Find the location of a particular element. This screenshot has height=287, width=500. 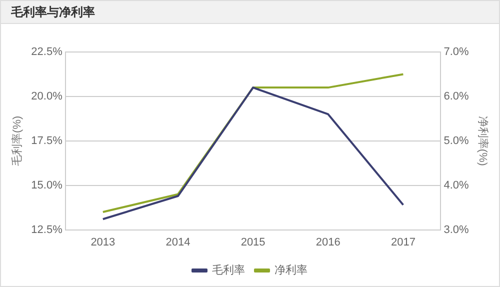

y-tick-label: 22.5% is located at coordinates (47, 52).